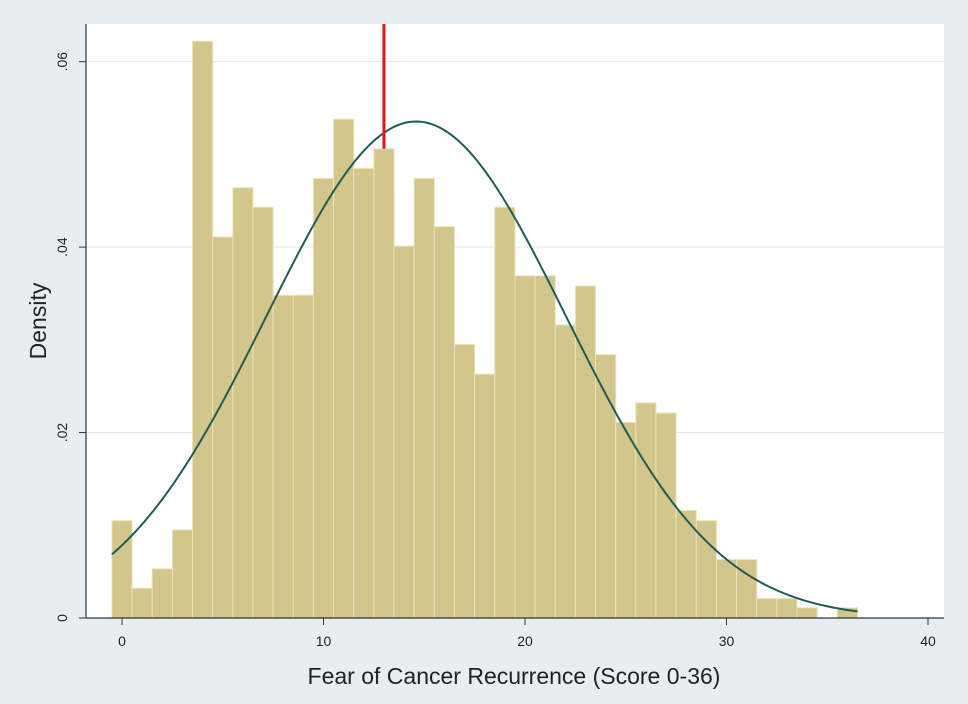 The width and height of the screenshot is (968, 704). Describe the element at coordinates (62, 62) in the screenshot. I see `y-tick-label: .06` at that location.